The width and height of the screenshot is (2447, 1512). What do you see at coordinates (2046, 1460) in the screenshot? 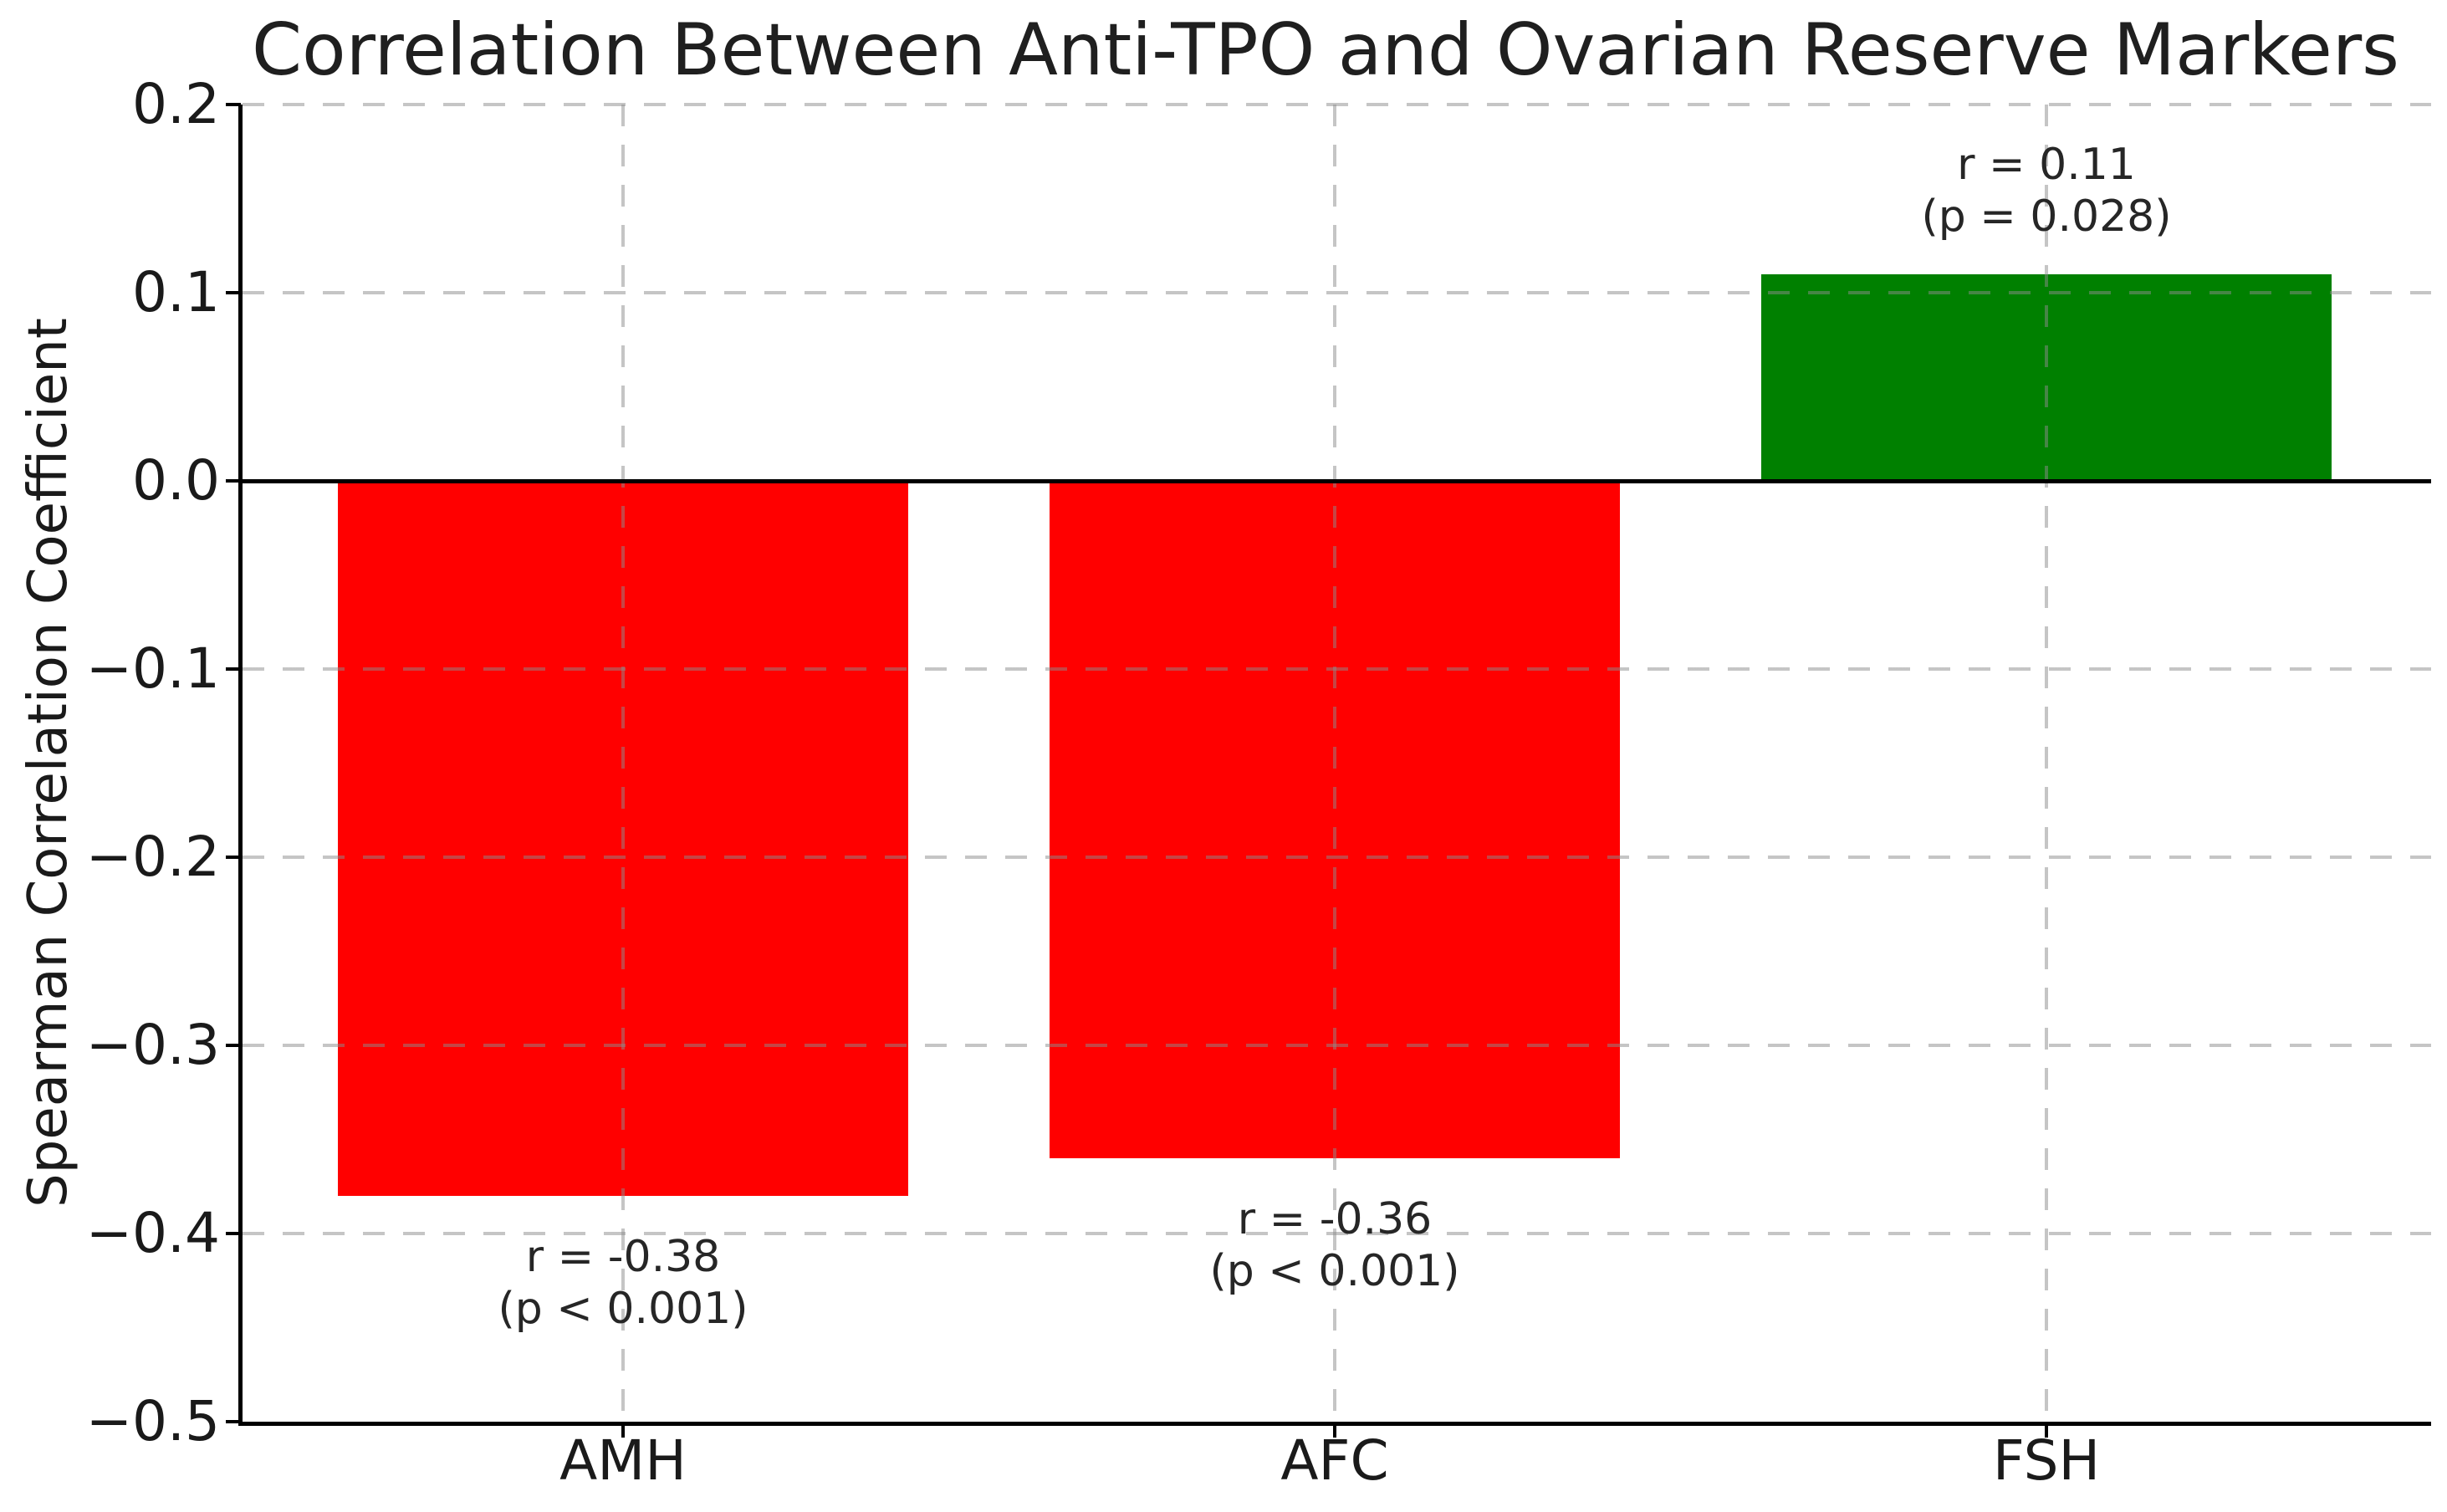
I see `x-tick-label-fsh: FSH` at bounding box center [2046, 1460].